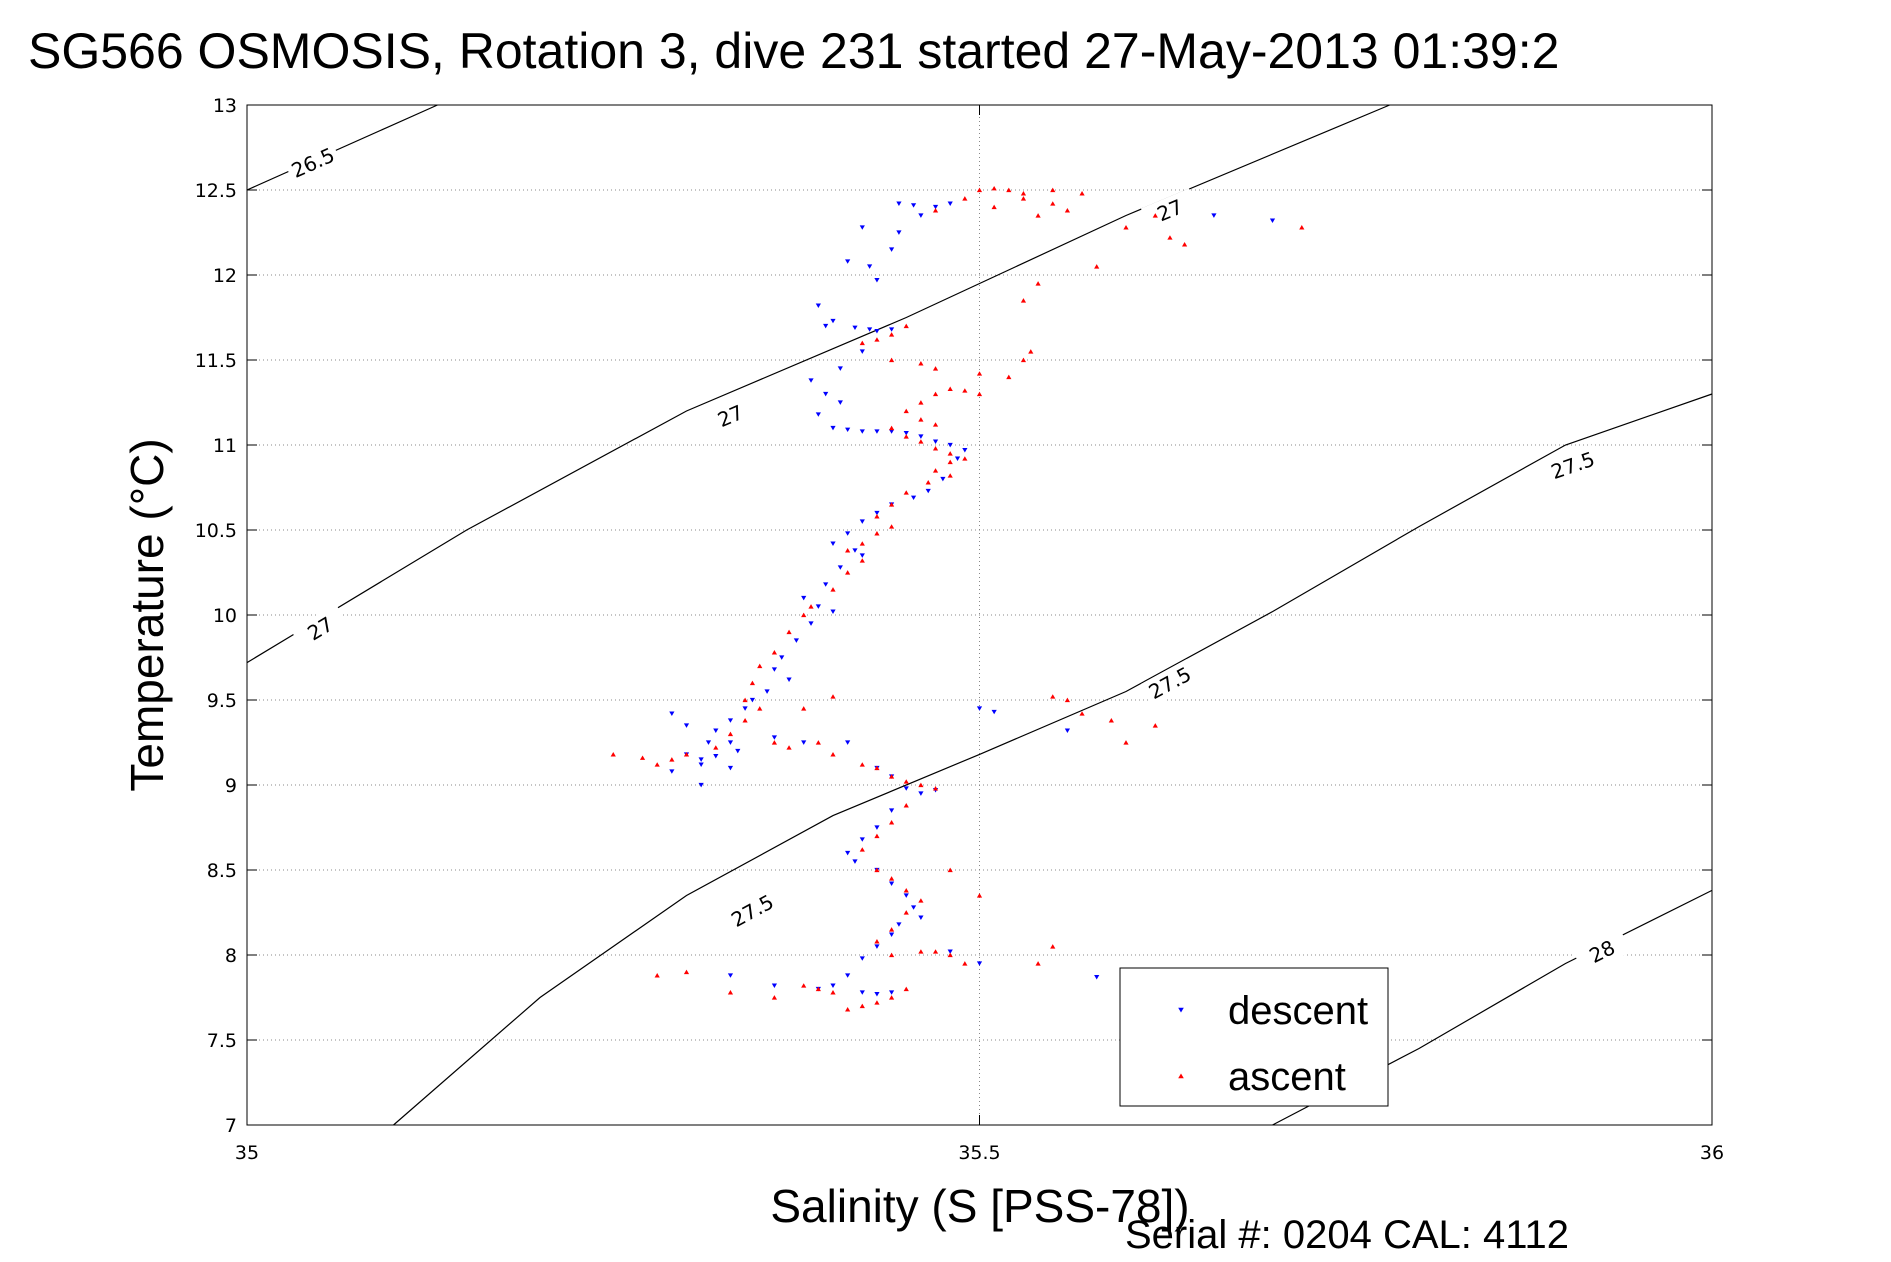  What do you see at coordinates (222, 871) in the screenshot?
I see `y-tick-label: 8.5` at bounding box center [222, 871].